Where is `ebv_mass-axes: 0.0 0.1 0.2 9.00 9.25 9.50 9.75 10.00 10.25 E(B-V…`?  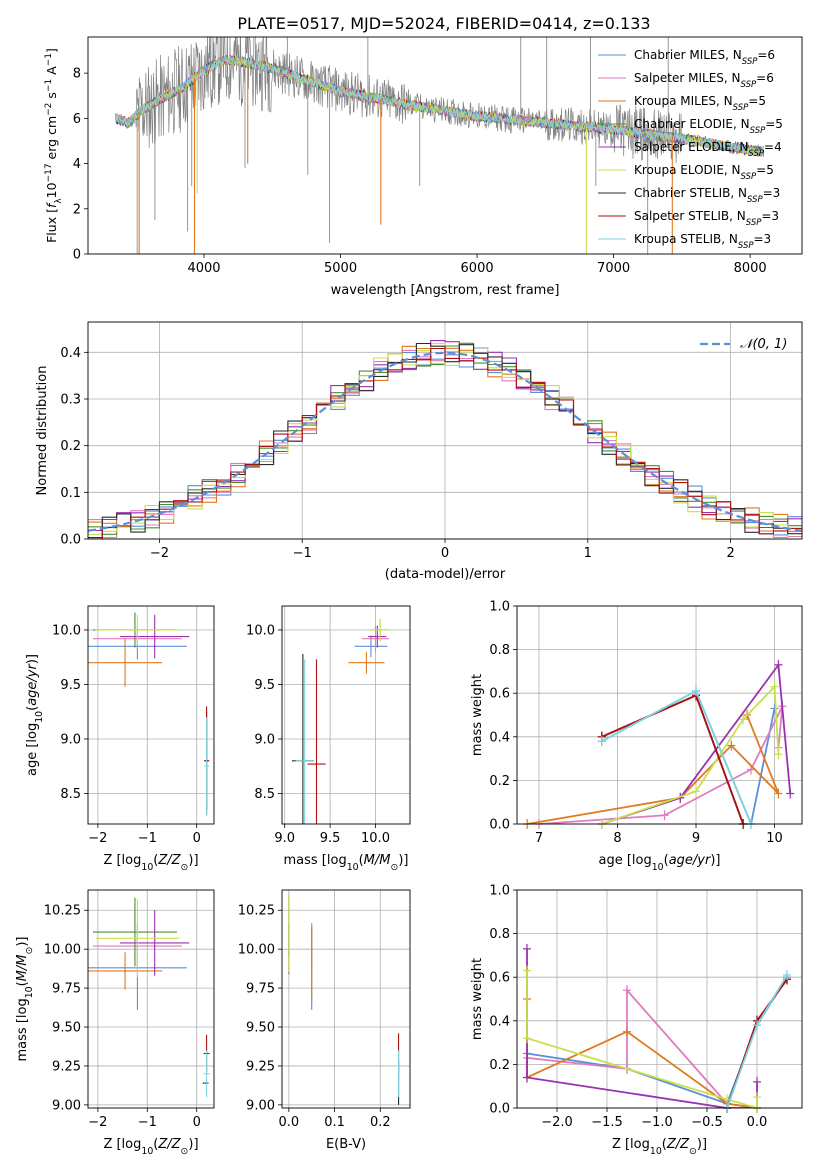 ebv_mass-axes: 0.0 0.1 0.2 9.00 9.25 9.50 9.75 10.00 10.25 E(B-V… is located at coordinates (324, 1020).